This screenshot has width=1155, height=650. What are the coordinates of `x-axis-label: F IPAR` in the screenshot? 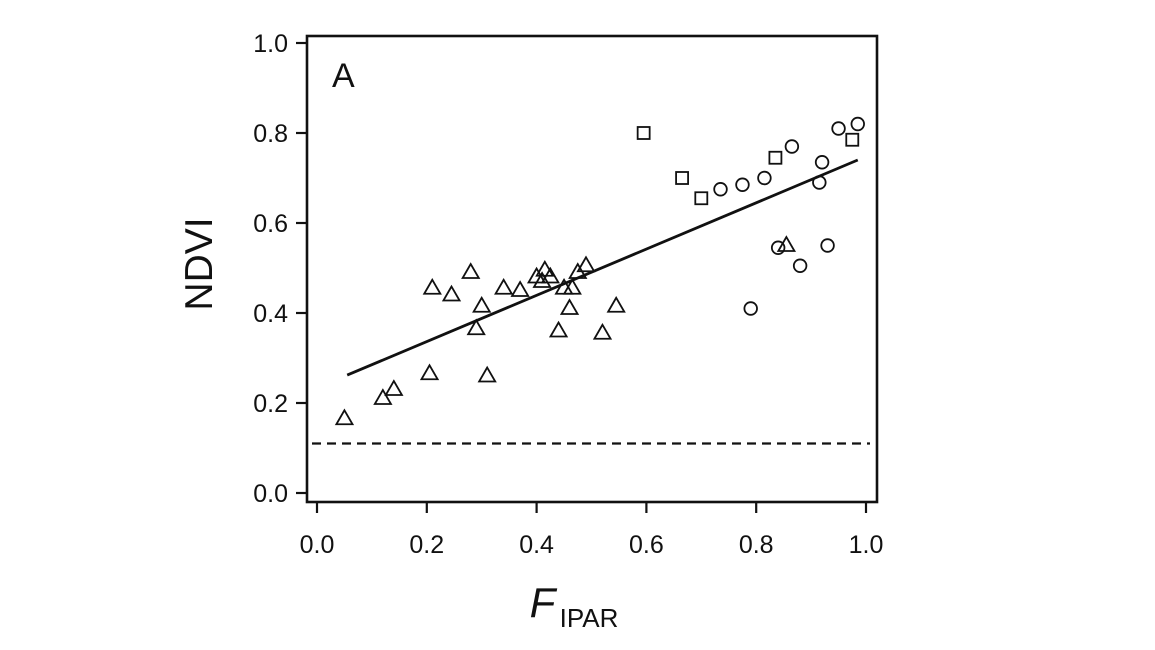 It's located at (574, 606).